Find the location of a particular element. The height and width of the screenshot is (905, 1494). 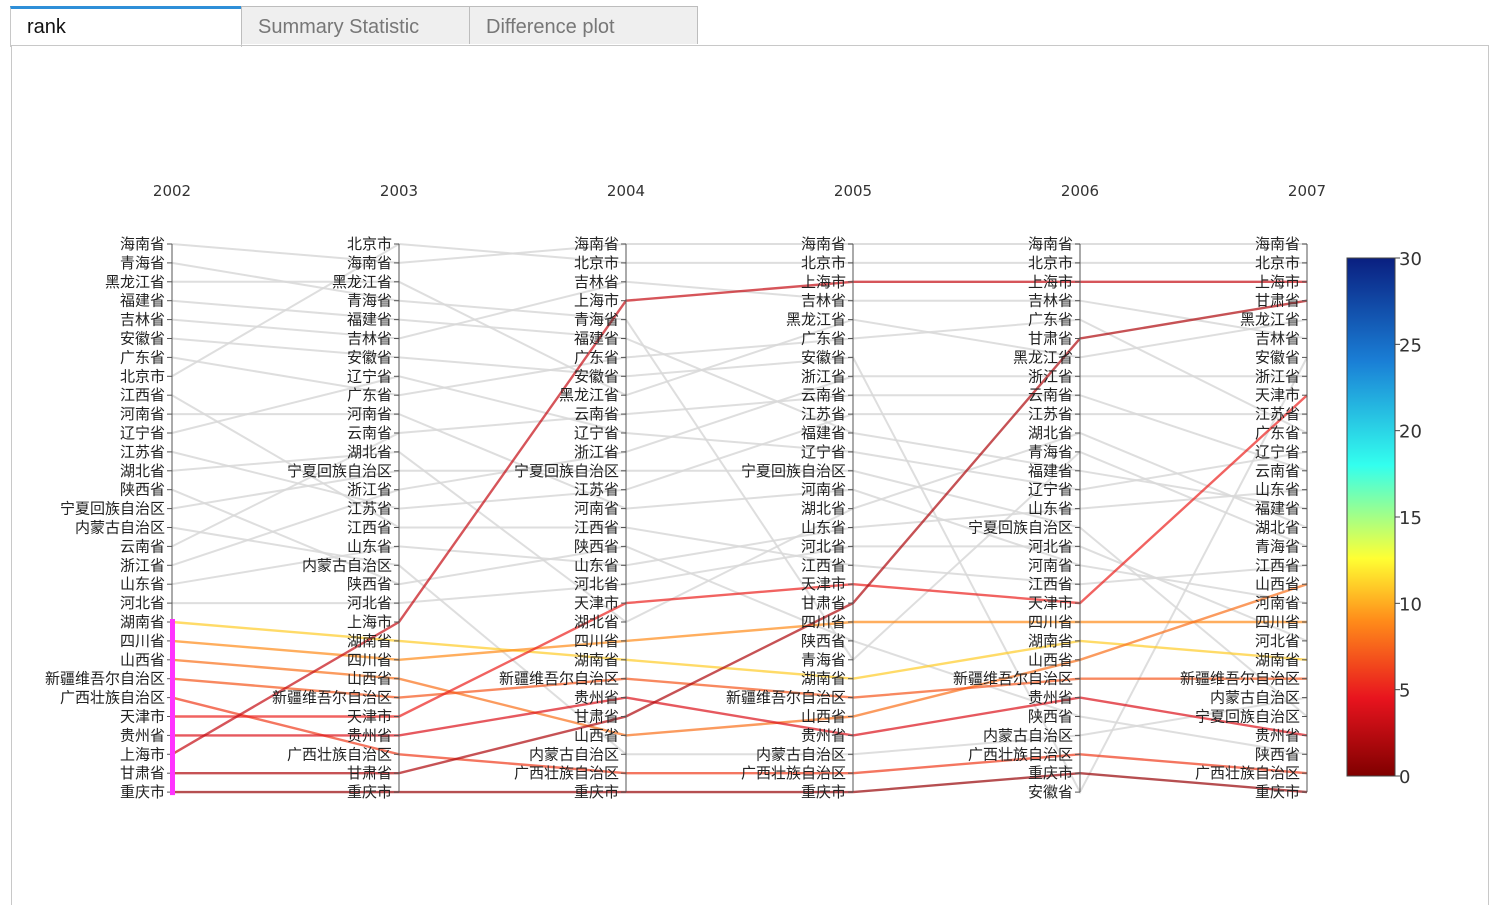

series-line-e59b9be5b79de79c81 is located at coordinates (739, 641).